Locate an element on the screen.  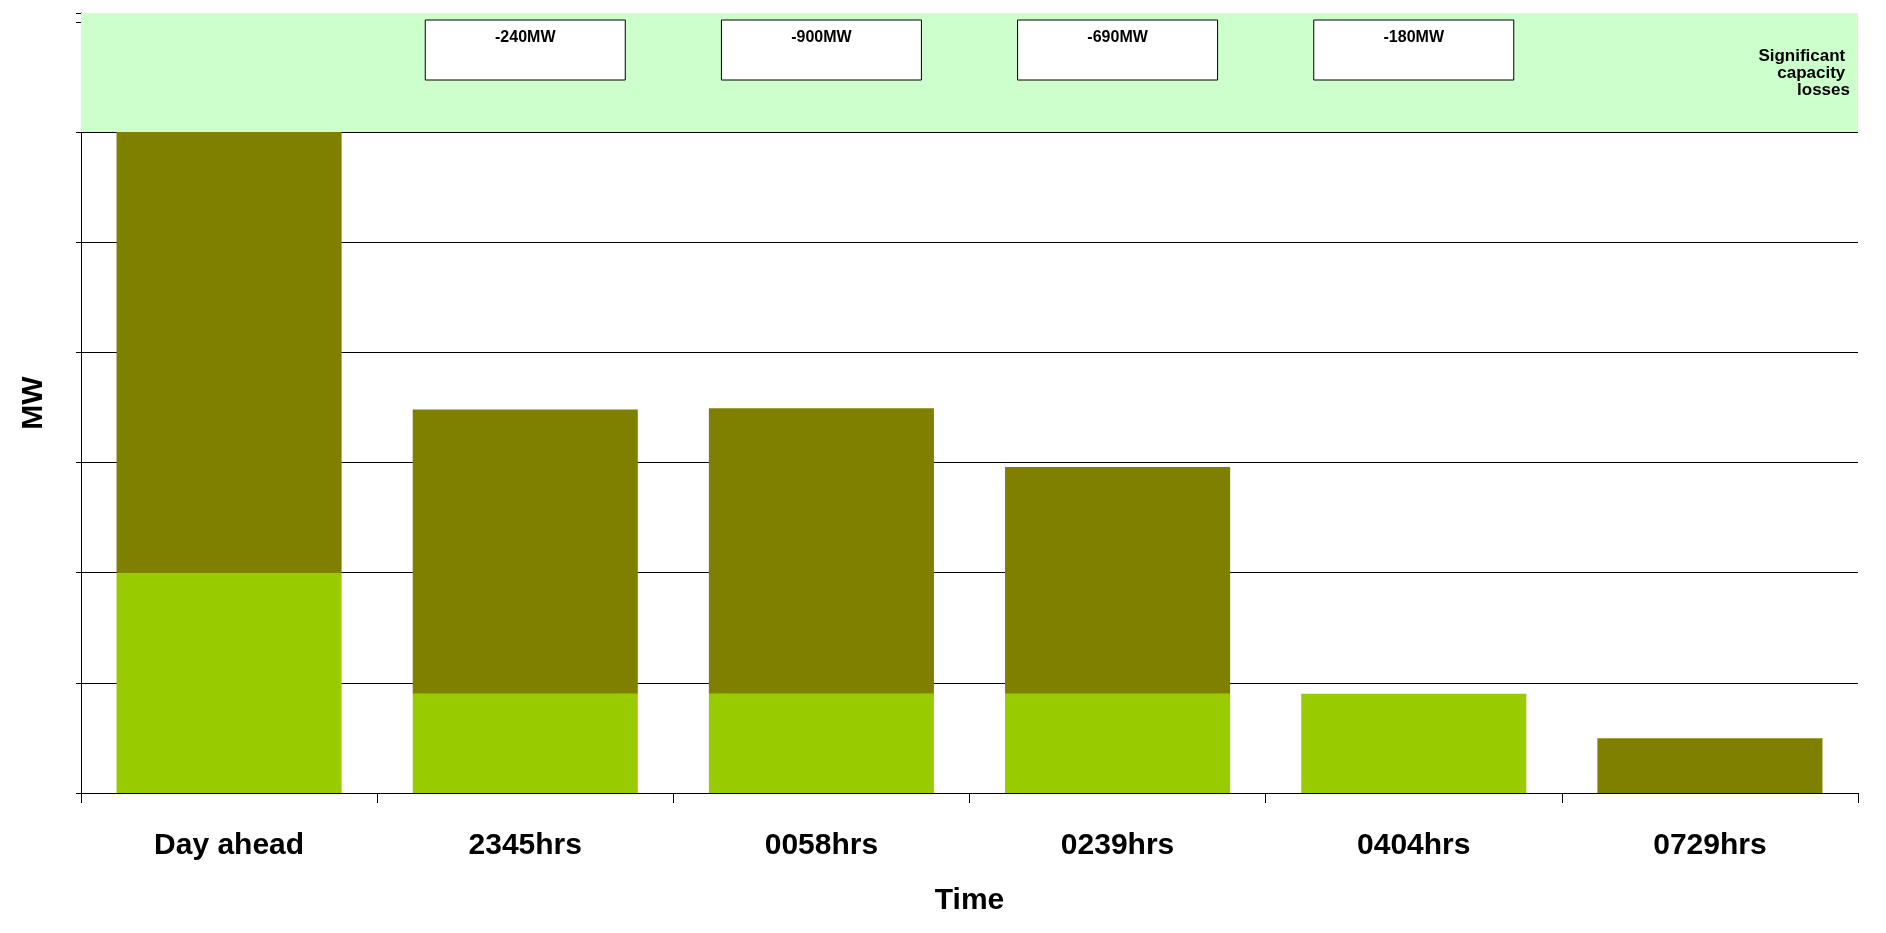
text: -690MW is located at coordinates (1118, 36).